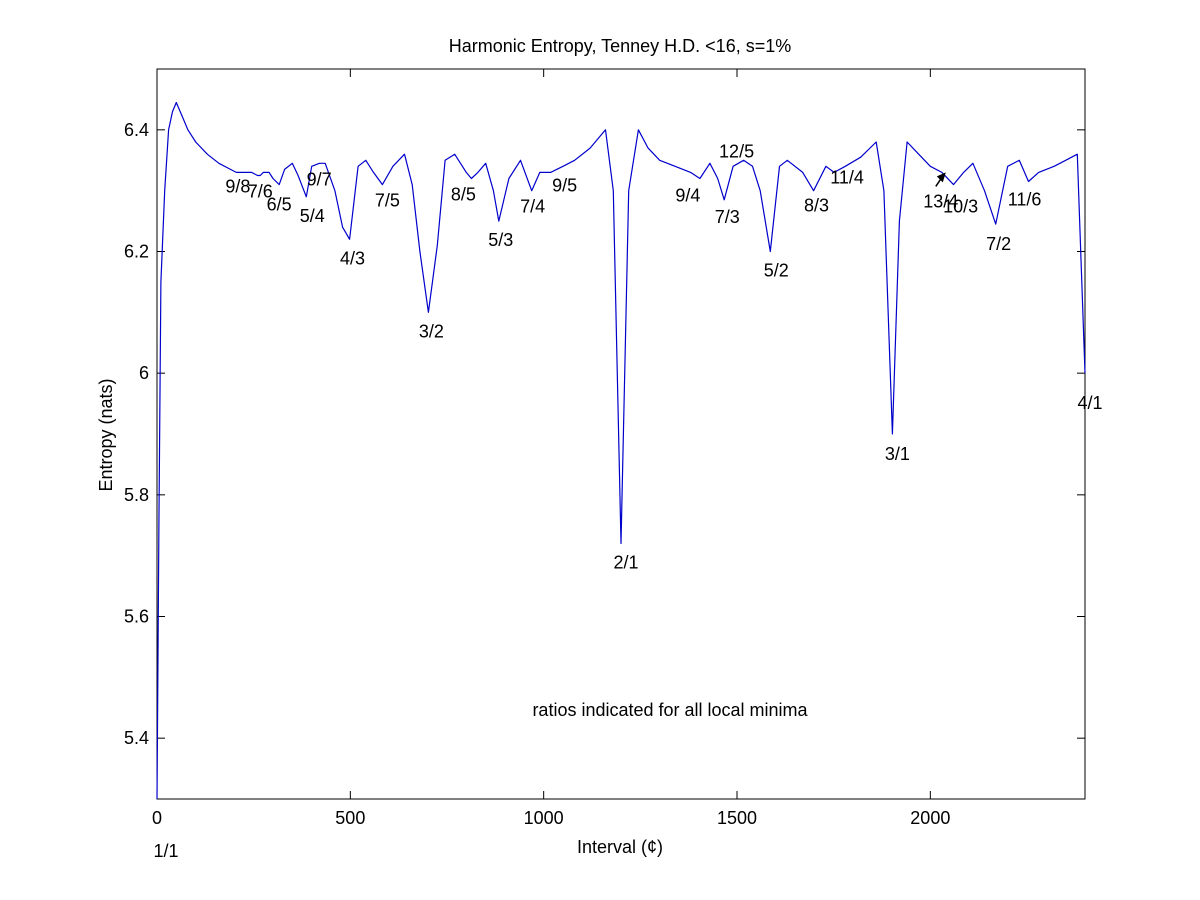  Describe the element at coordinates (670, 710) in the screenshot. I see `minima-note: ratios indicated for all local minima` at that location.